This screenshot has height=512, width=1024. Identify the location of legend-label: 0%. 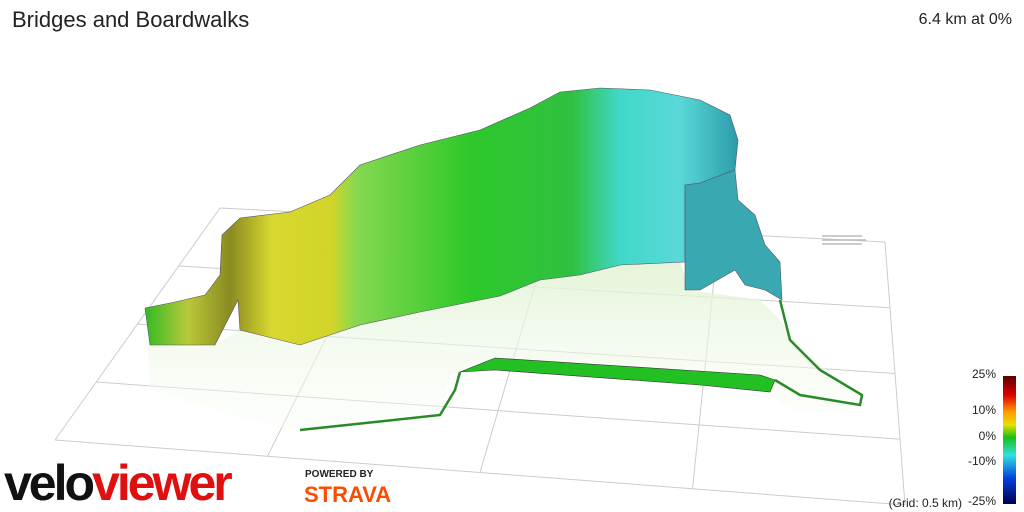
(988, 436).